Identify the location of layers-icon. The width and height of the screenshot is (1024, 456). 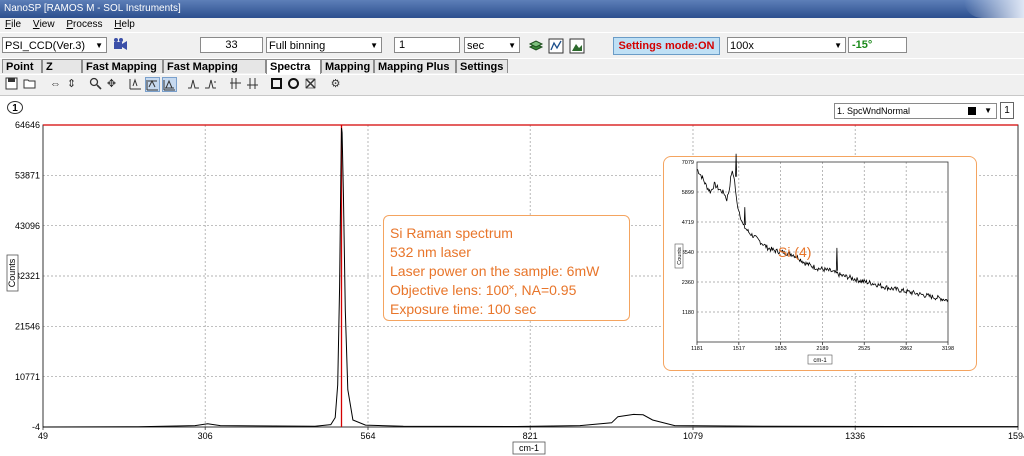
(536, 46).